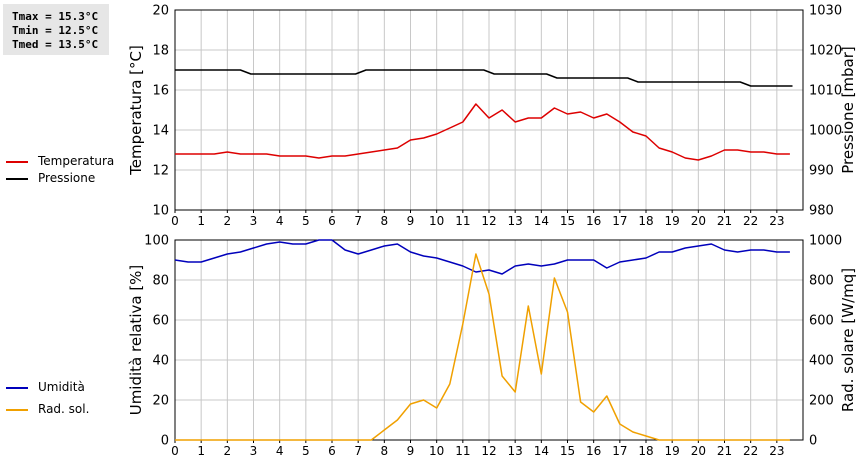  What do you see at coordinates (411, 451) in the screenshot?
I see `chart2-xtick-label: 9` at bounding box center [411, 451].